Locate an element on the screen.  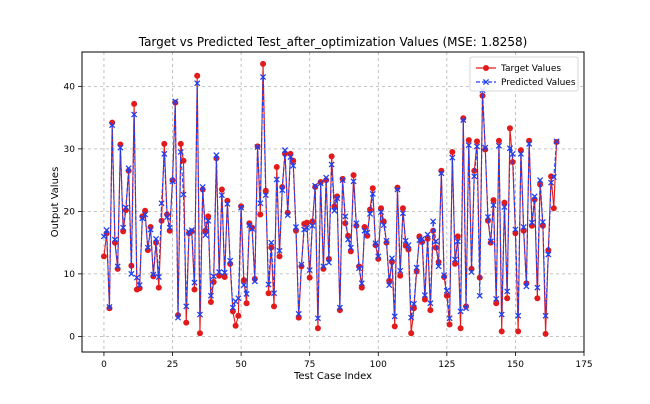
x-tick-label: 50 is located at coordinates (241, 365).